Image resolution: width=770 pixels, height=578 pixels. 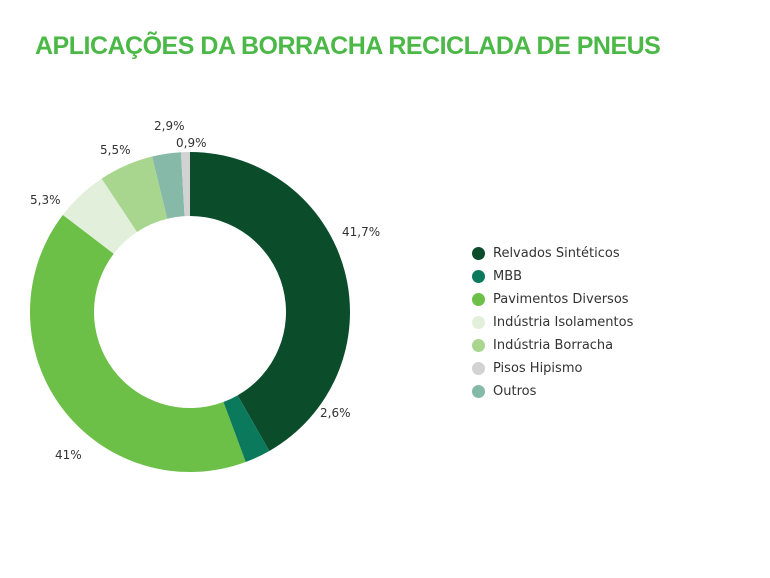 I want to click on legend-item: Indústria Borracha, so click(x=552, y=345).